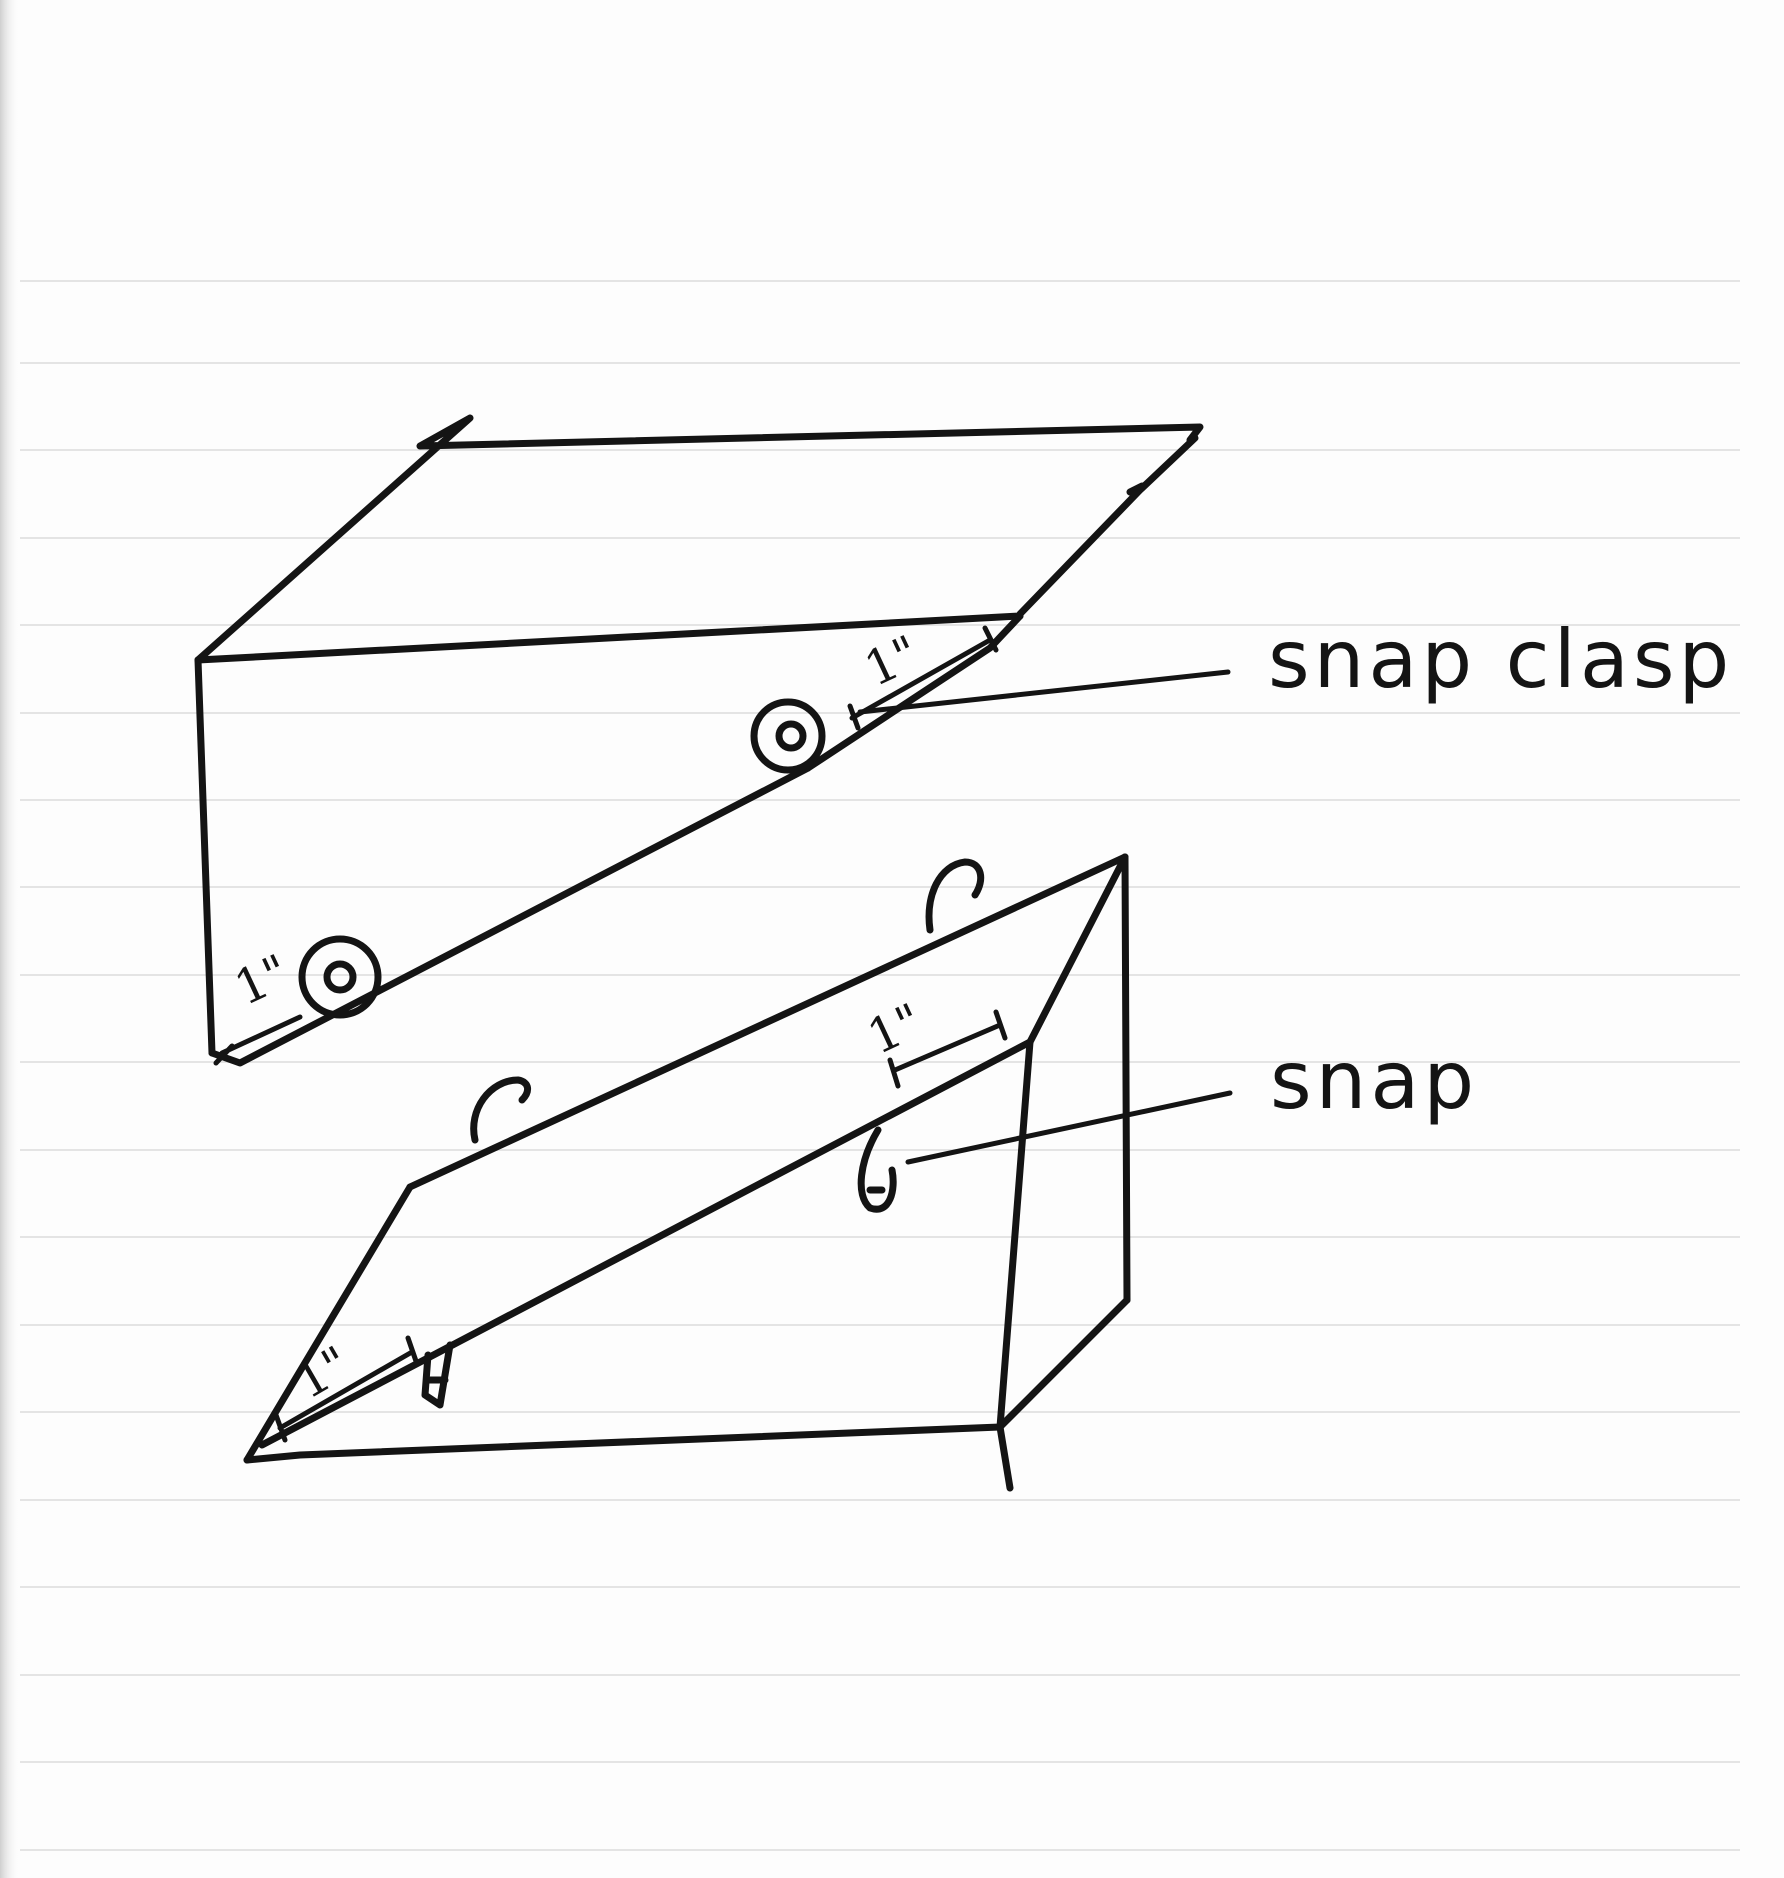 The height and width of the screenshot is (1878, 1784). Describe the element at coordinates (1107, 526) in the screenshot. I see `lid-right-edge` at that location.